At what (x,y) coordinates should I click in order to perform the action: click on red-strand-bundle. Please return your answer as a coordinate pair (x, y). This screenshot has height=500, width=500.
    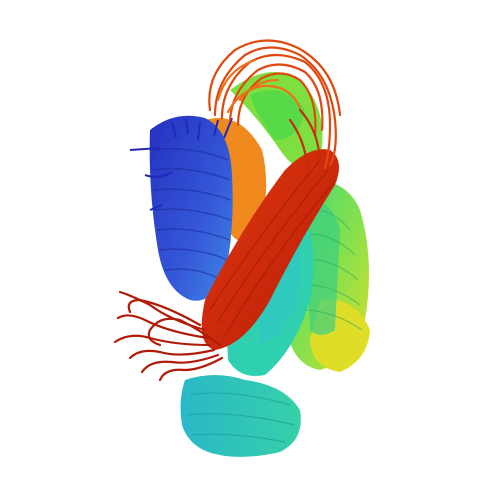
    Looking at the image, I should click on (270, 249).